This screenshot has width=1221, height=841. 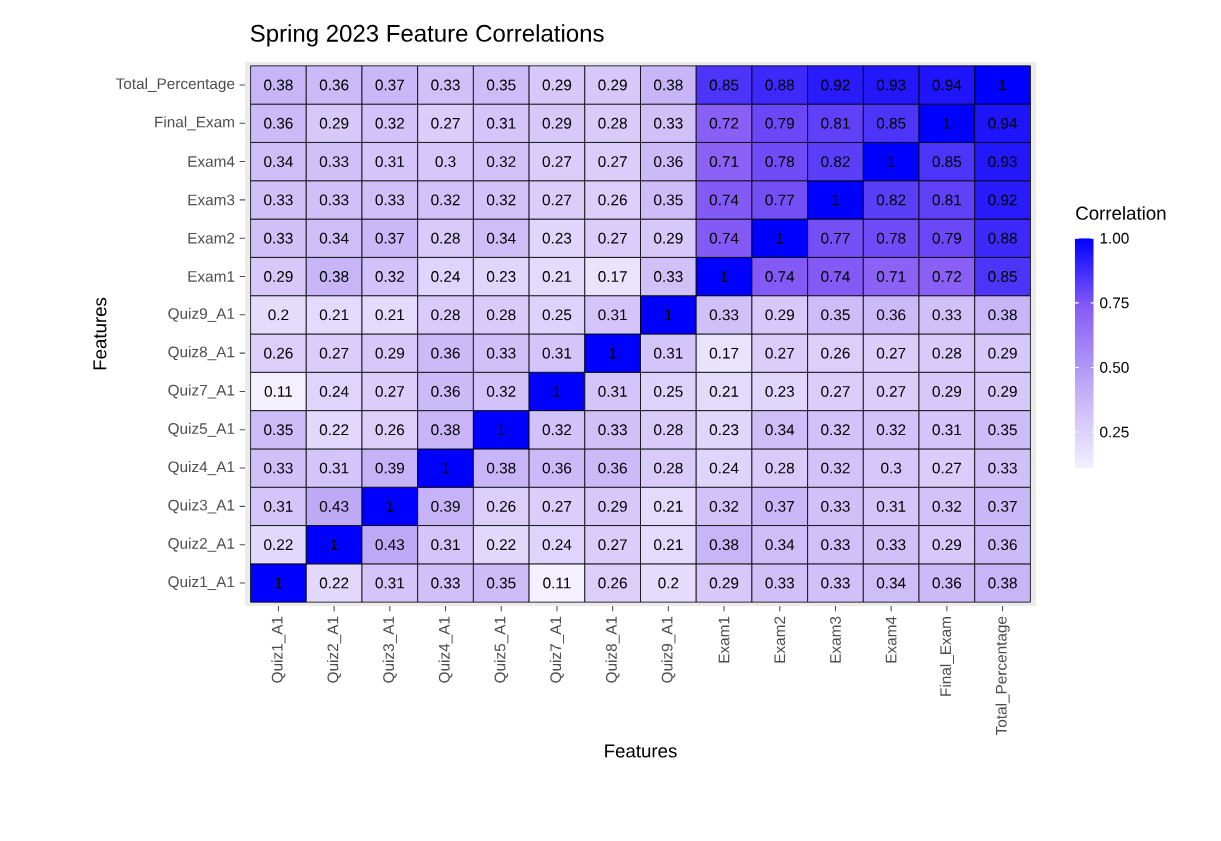 I want to click on x-tick-label: Exam3, so click(x=835, y=639).